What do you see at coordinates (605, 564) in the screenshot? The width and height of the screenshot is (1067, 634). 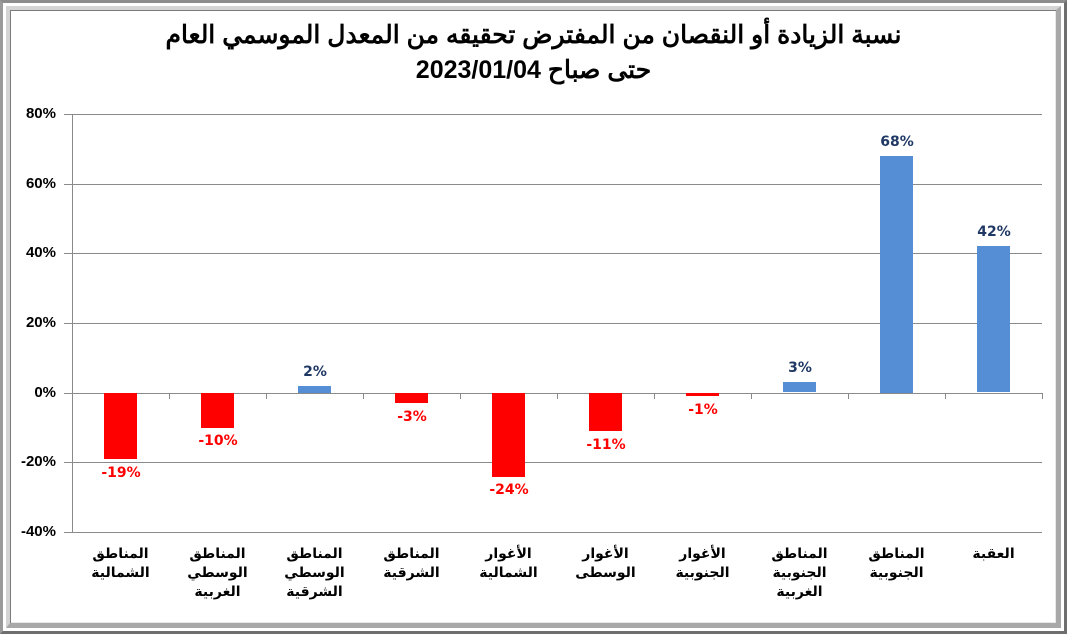 I see `x-axis-label: الأغوار الوسطى` at bounding box center [605, 564].